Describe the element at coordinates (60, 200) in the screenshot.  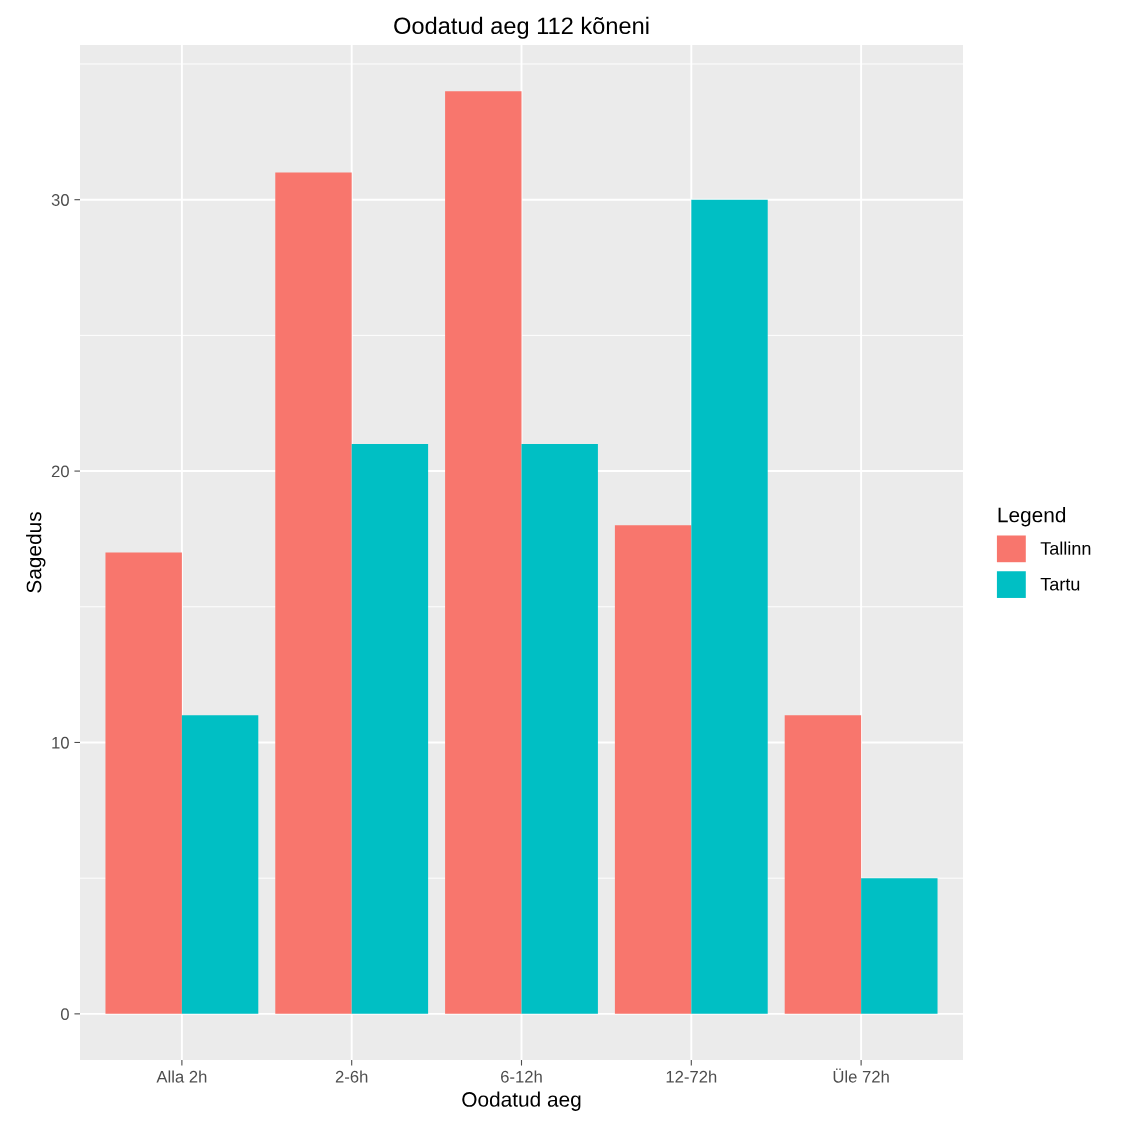
I see `y-tick-label: 30` at that location.